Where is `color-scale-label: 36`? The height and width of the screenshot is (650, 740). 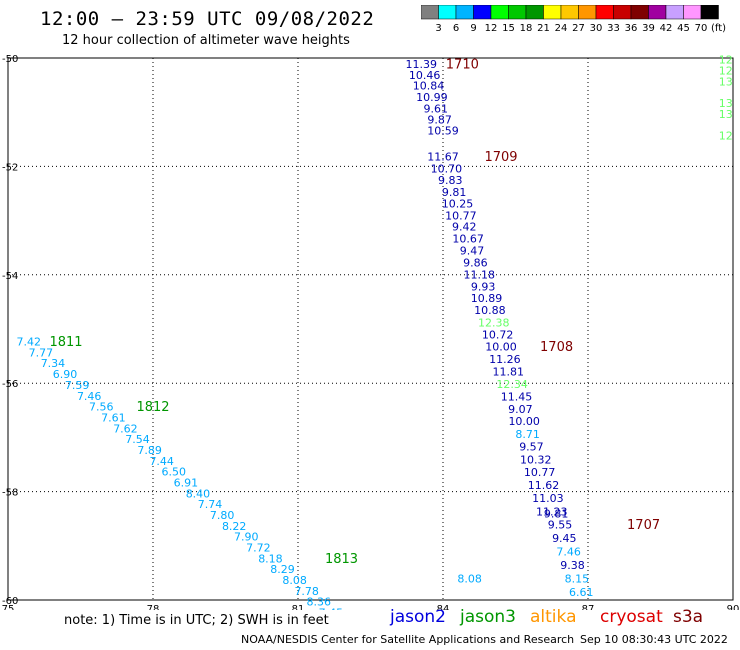
color-scale-label: 36 is located at coordinates (631, 28).